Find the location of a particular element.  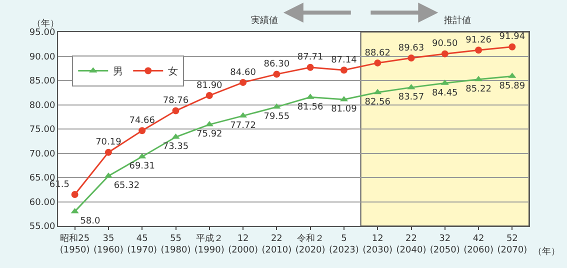

data-label: 81.09 is located at coordinates (344, 109).